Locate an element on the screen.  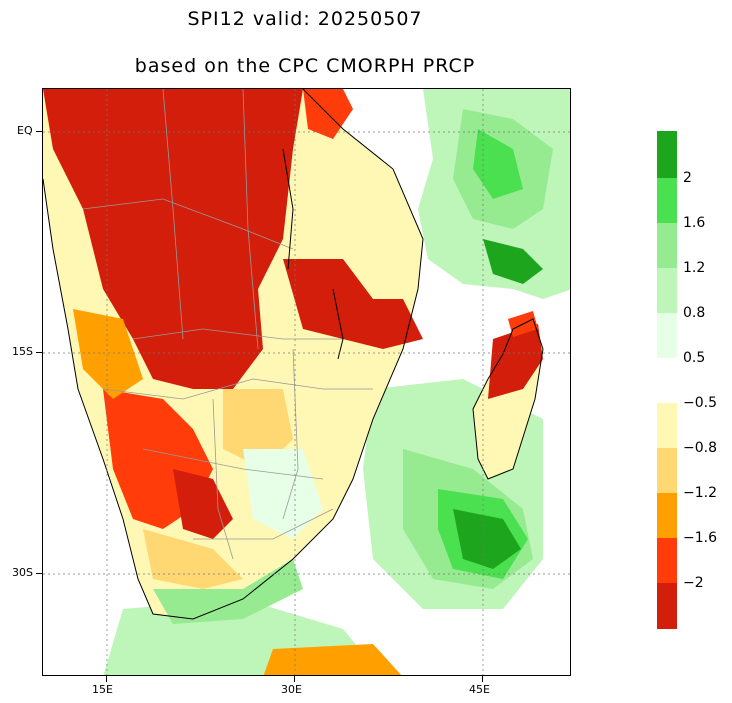
color-legend is located at coordinates (667, 380).